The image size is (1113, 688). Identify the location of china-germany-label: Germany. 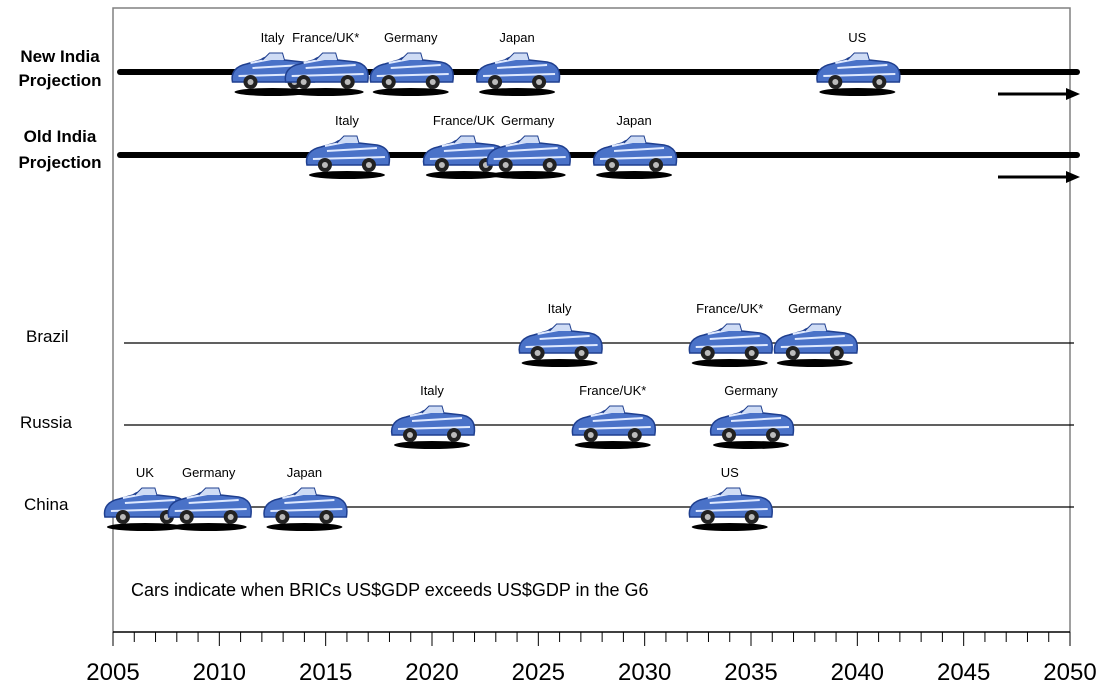
(209, 472).